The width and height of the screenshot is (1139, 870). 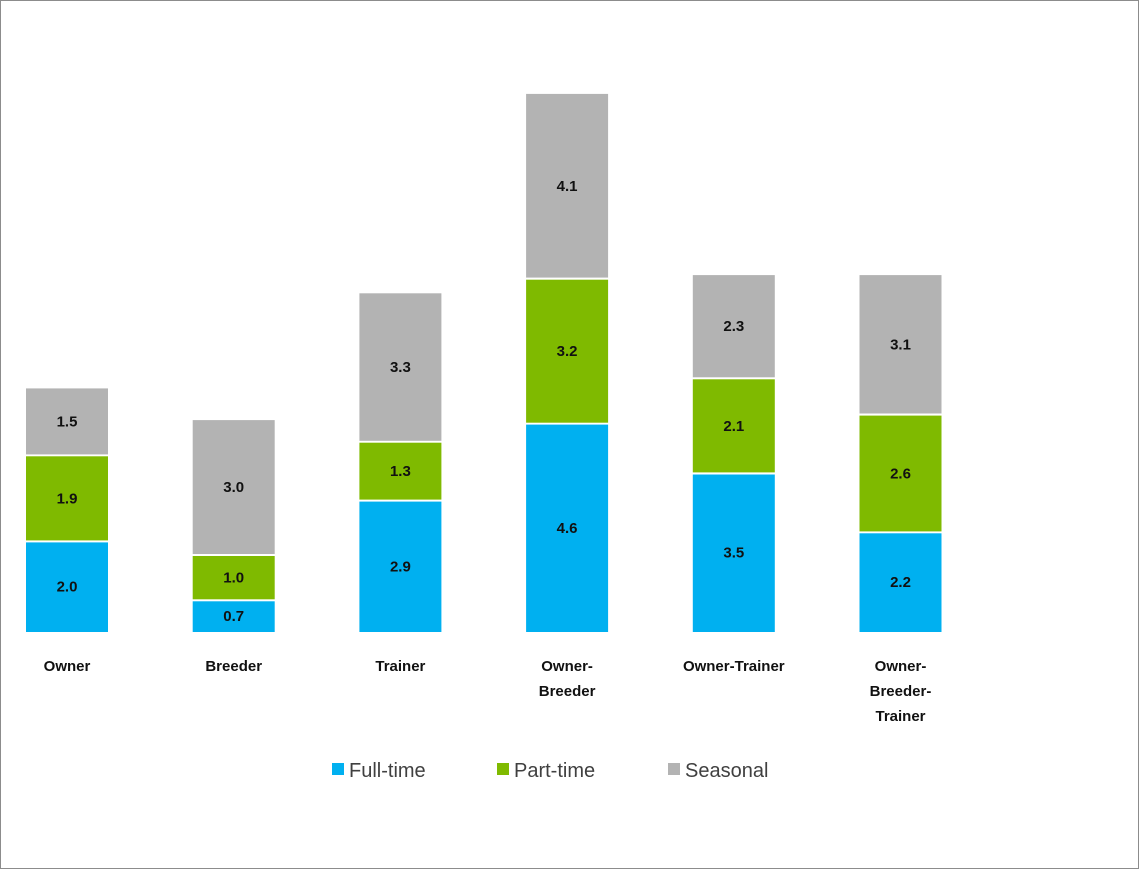 I want to click on category-label-owner-breeder: Owner-Breeder, so click(x=567, y=679).